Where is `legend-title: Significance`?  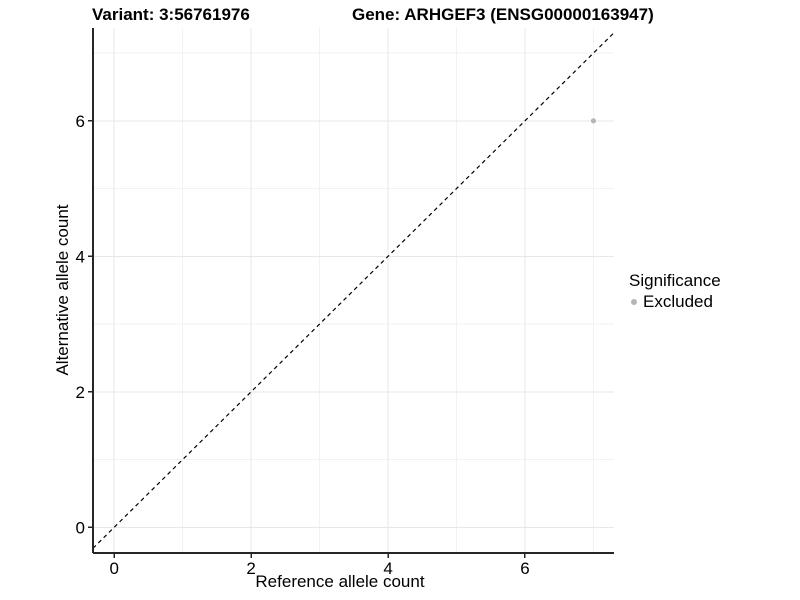 legend-title: Significance is located at coordinates (675, 280).